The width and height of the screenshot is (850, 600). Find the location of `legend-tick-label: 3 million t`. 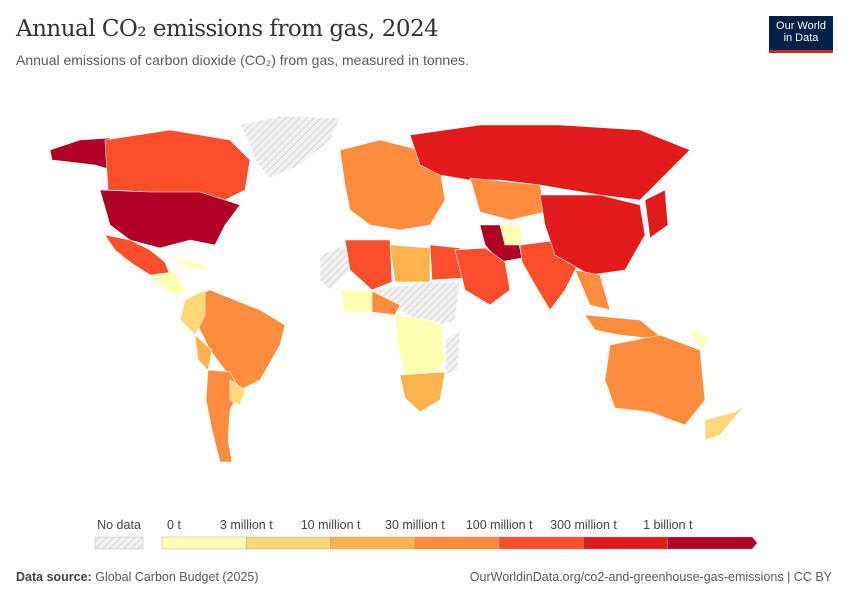

legend-tick-label: 3 million t is located at coordinates (246, 525).